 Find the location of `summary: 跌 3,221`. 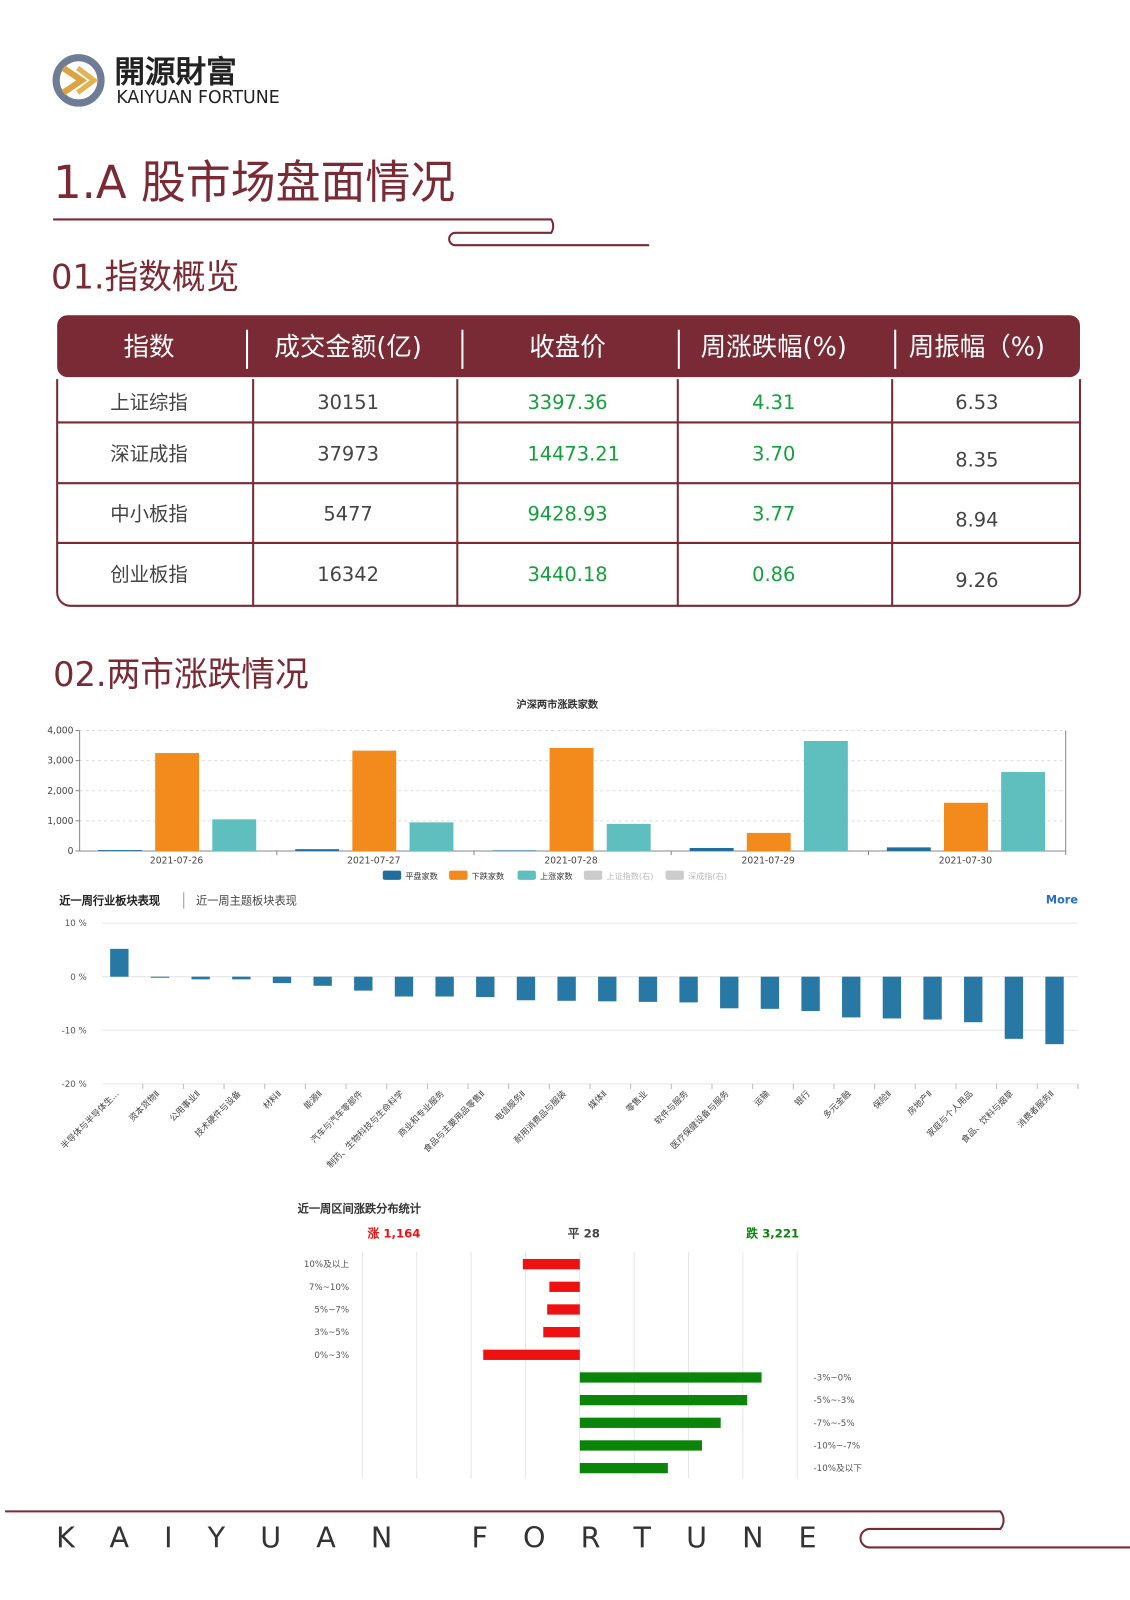

summary: 跌 3,221 is located at coordinates (772, 1233).